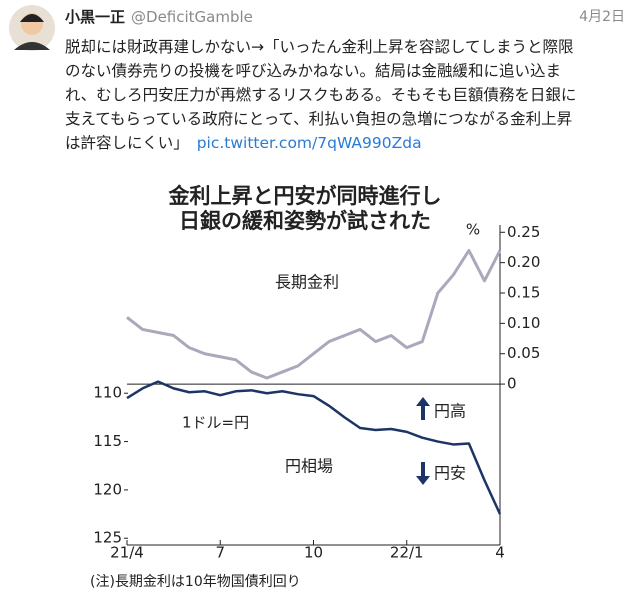  I want to click on y2-tick-label: 0.20, so click(523, 262).